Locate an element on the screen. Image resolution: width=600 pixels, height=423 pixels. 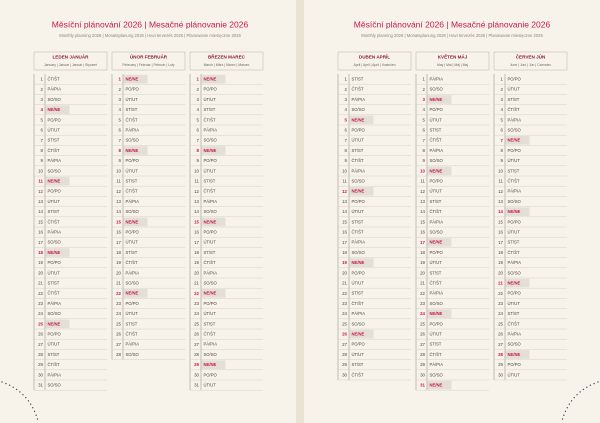
month-name: KVĚTEN MÁJ is located at coordinates (453, 56).